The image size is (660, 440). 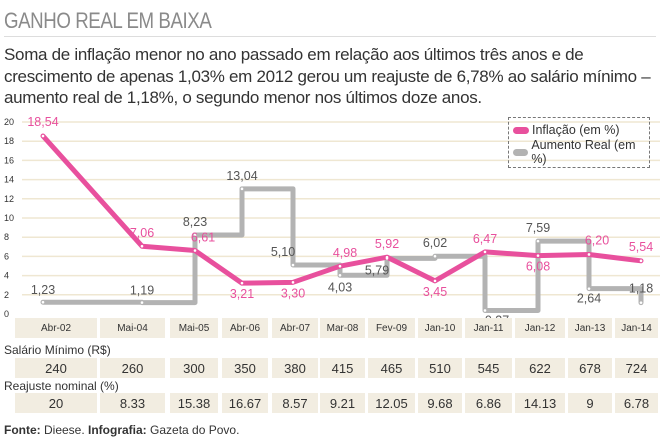 What do you see at coordinates (488, 328) in the screenshot?
I see `x-tick-label: Jan-11` at bounding box center [488, 328].